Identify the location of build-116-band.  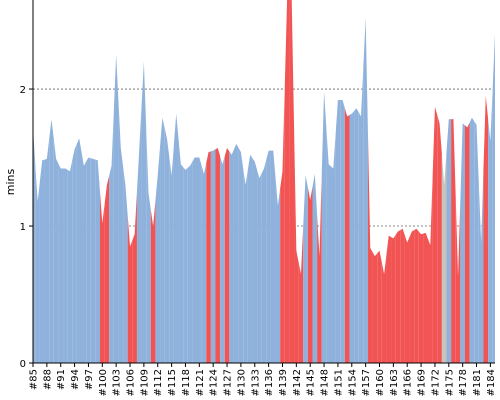
(176, 238).